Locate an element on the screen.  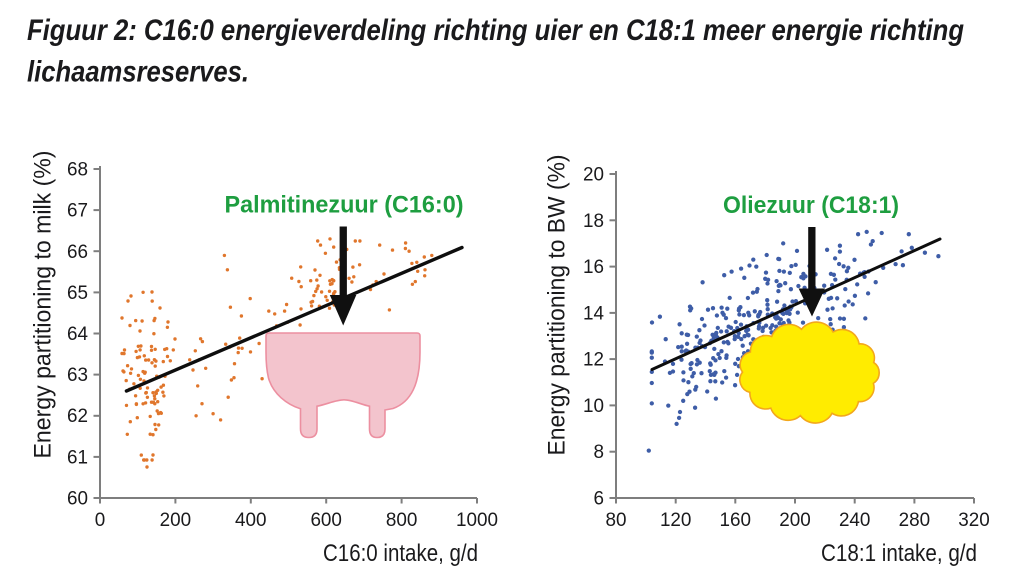
svg-text: 20 is located at coordinates (593, 175).